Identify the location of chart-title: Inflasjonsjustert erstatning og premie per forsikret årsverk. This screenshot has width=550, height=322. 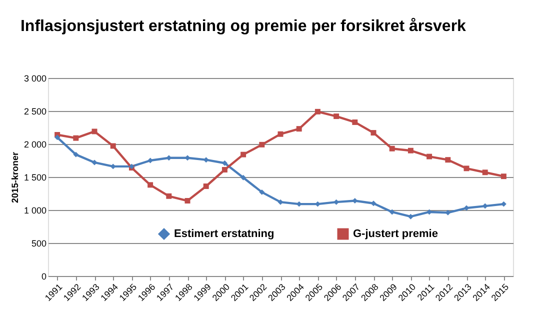
(243, 26).